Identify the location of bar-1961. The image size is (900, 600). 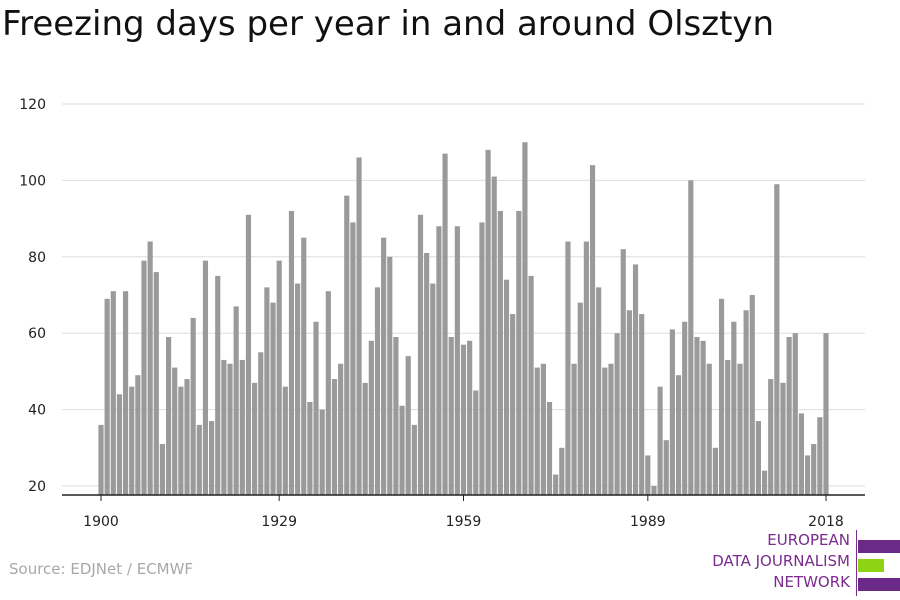
(476, 442).